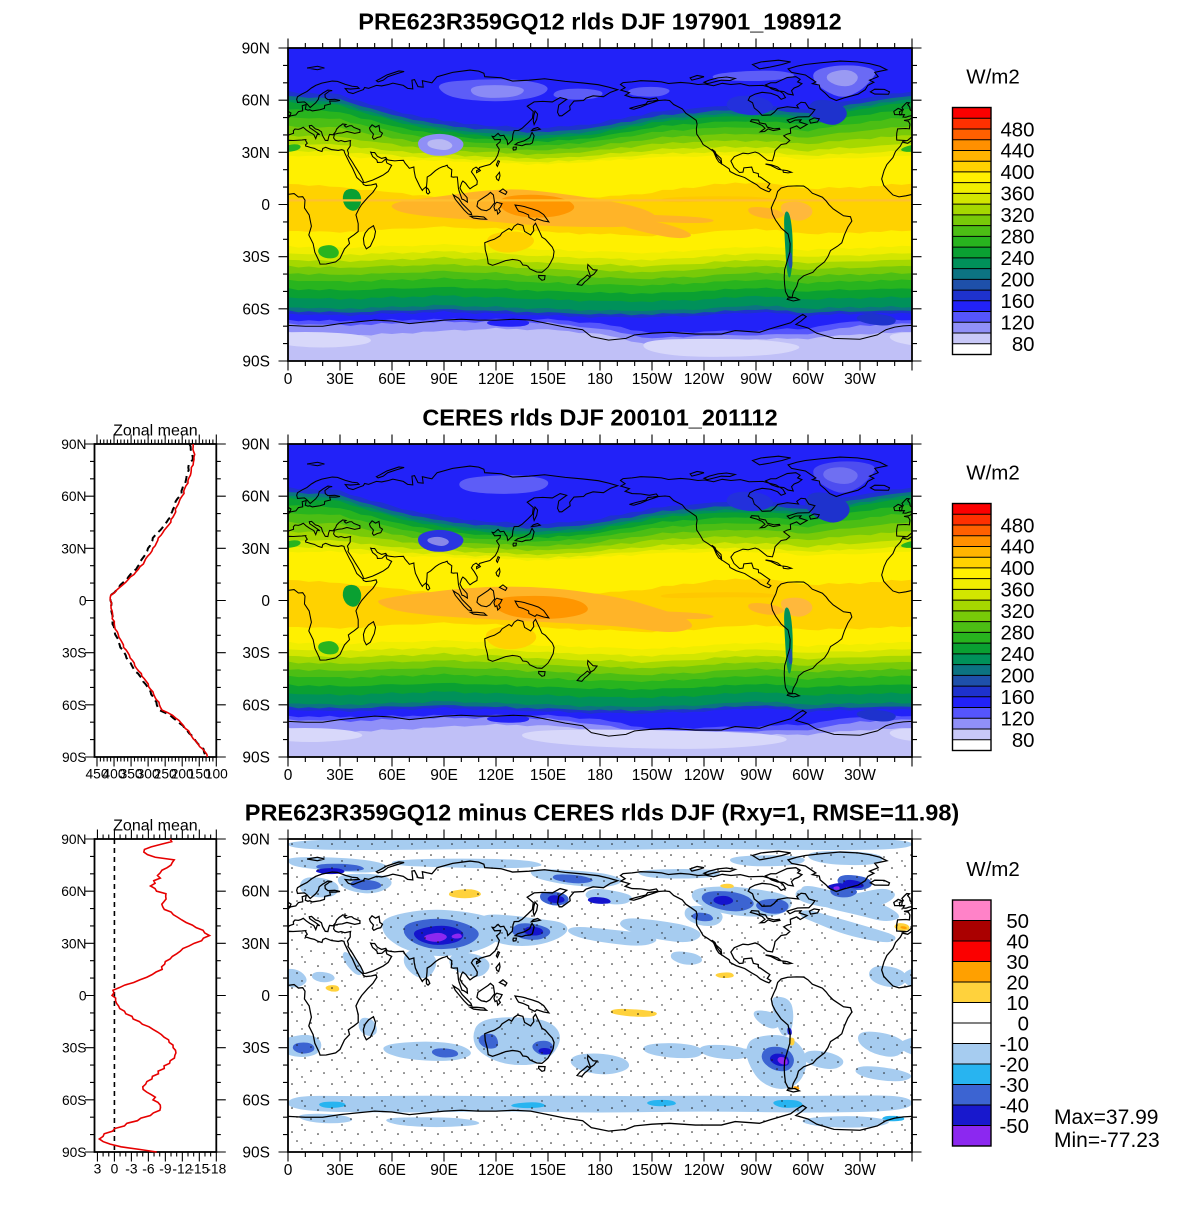 Image resolution: width=1200 pixels, height=1205 pixels. Describe the element at coordinates (199, 1169) in the screenshot. I see `svg-text: -15` at that location.